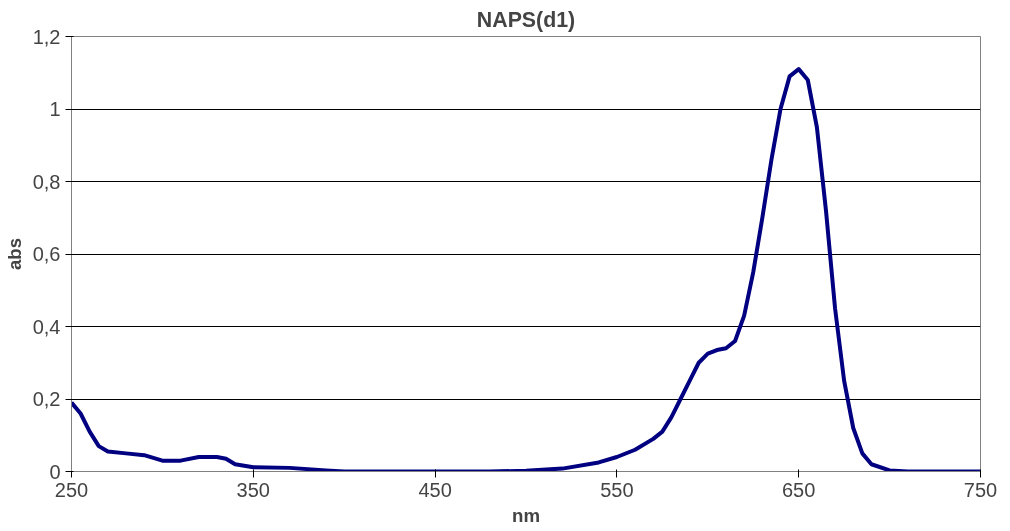  Describe the element at coordinates (526, 19) in the screenshot. I see `chart-title: NAPS(d1)` at that location.